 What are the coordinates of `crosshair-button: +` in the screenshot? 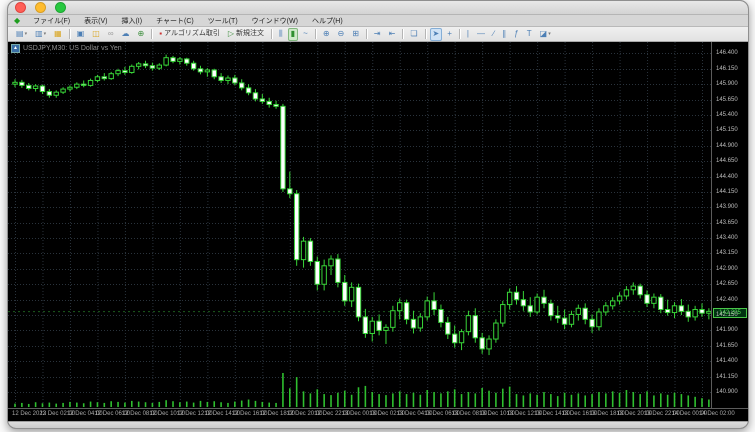 It's located at (449, 34).